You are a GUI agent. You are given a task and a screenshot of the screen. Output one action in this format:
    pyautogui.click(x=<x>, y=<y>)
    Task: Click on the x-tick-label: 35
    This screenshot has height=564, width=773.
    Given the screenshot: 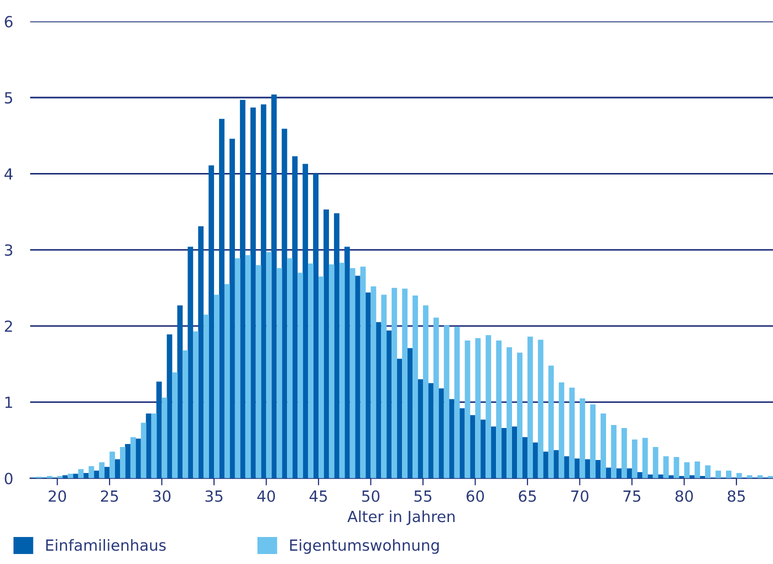 What is the action you would take?
    pyautogui.click(x=213, y=496)
    